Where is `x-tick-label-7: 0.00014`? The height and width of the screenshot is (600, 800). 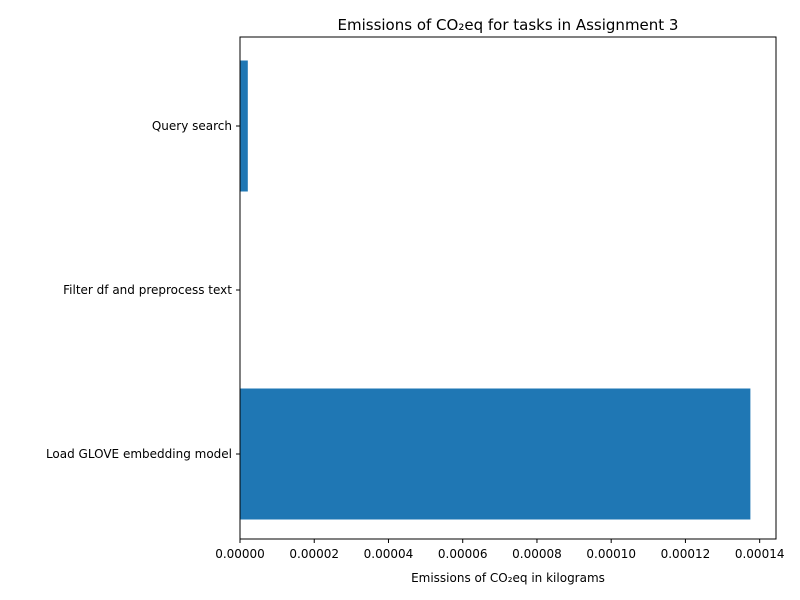 x-tick-label-7: 0.00014 is located at coordinates (760, 554).